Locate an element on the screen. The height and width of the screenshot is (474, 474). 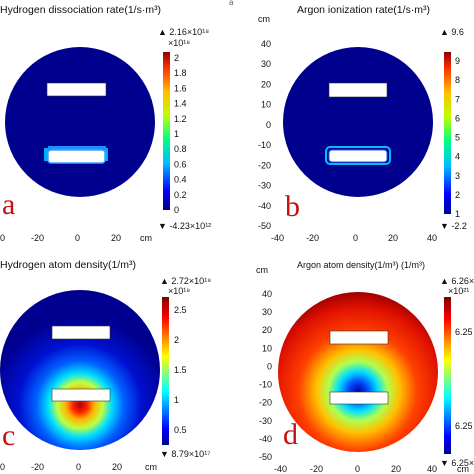
panel-a-xticks: 0 -20 0 20 cm is located at coordinates (76, 238).